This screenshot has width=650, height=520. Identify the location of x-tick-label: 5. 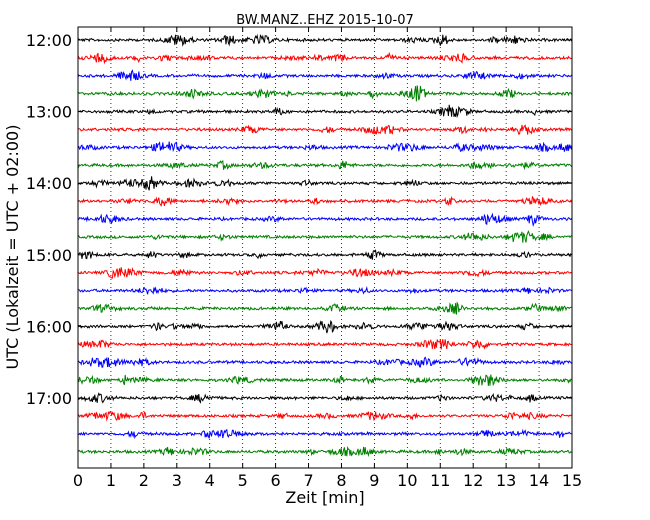
(243, 480).